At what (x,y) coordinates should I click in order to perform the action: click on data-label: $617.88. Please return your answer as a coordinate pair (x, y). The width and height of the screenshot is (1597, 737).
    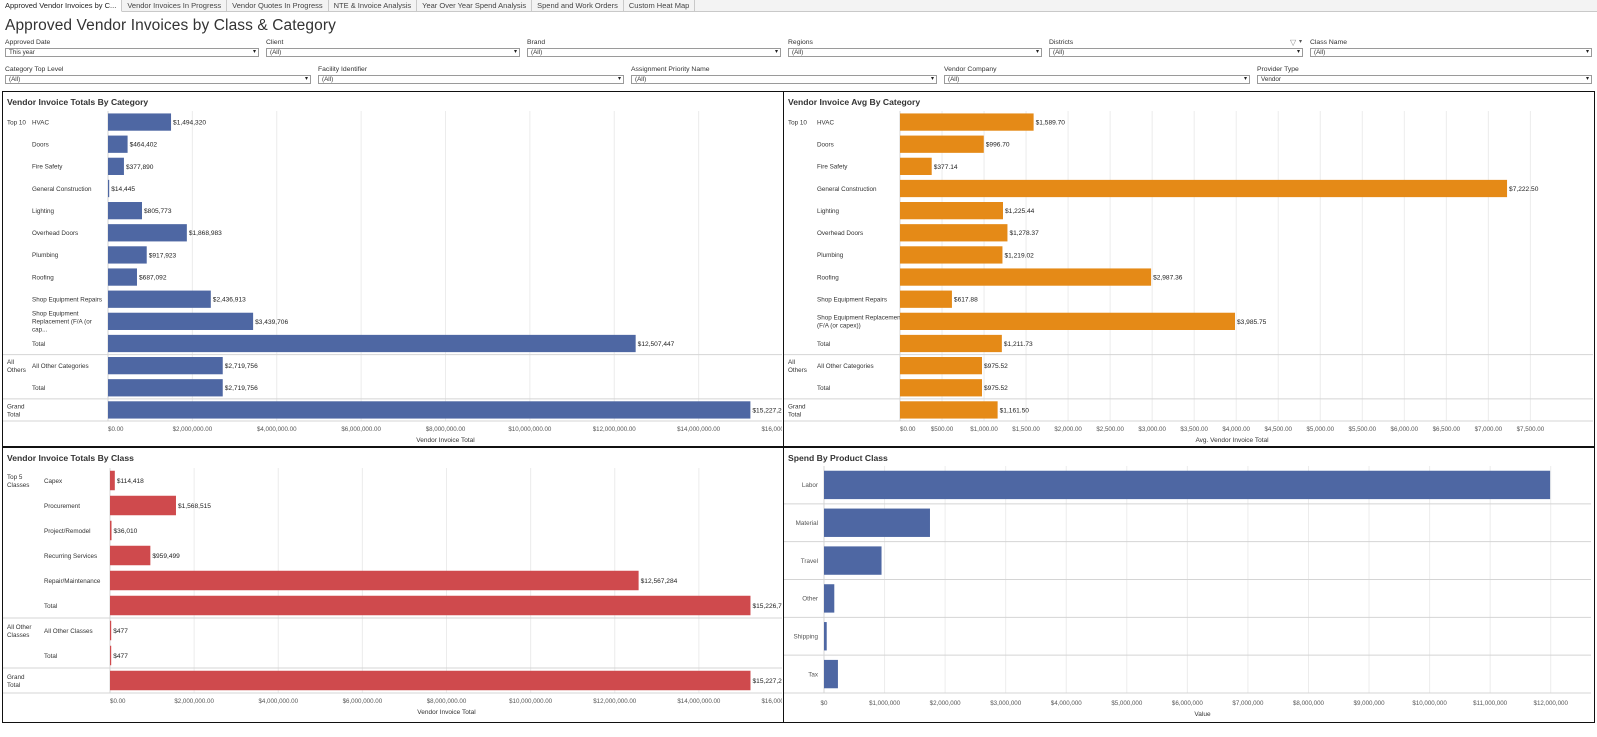
    Looking at the image, I should click on (966, 300).